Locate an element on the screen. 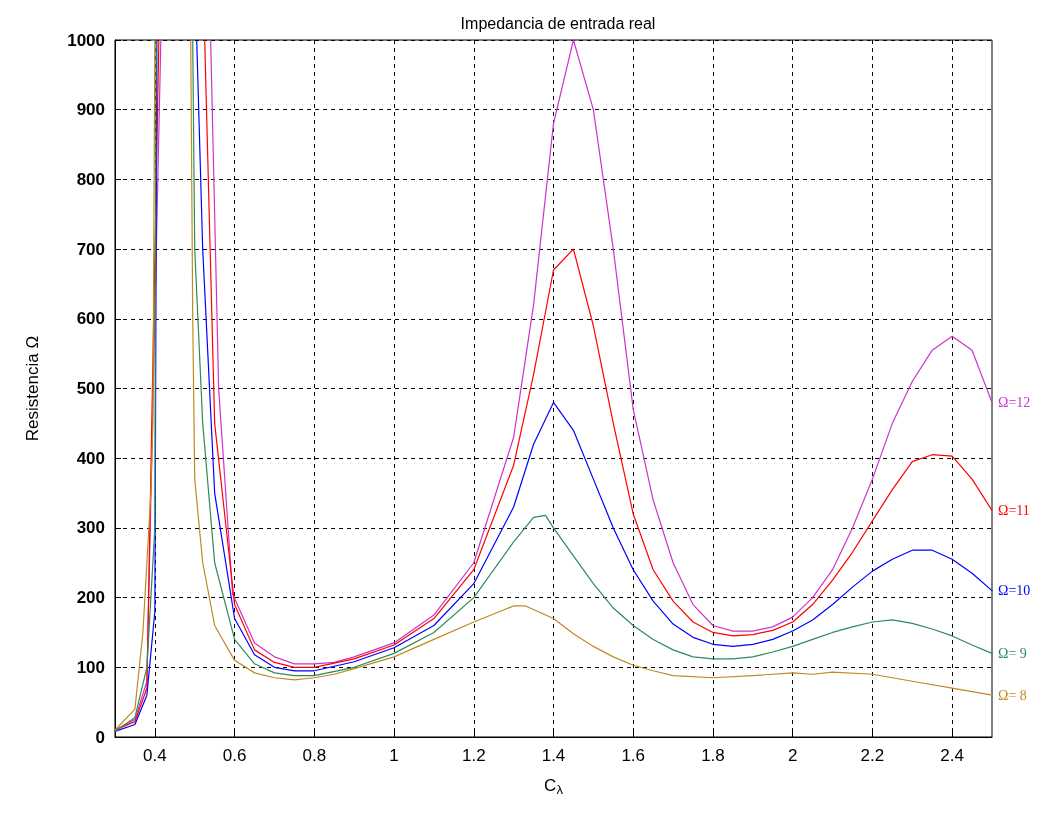 Image resolution: width=1051 pixels, height=813 pixels. y-tick-label: 800 is located at coordinates (90, 179).